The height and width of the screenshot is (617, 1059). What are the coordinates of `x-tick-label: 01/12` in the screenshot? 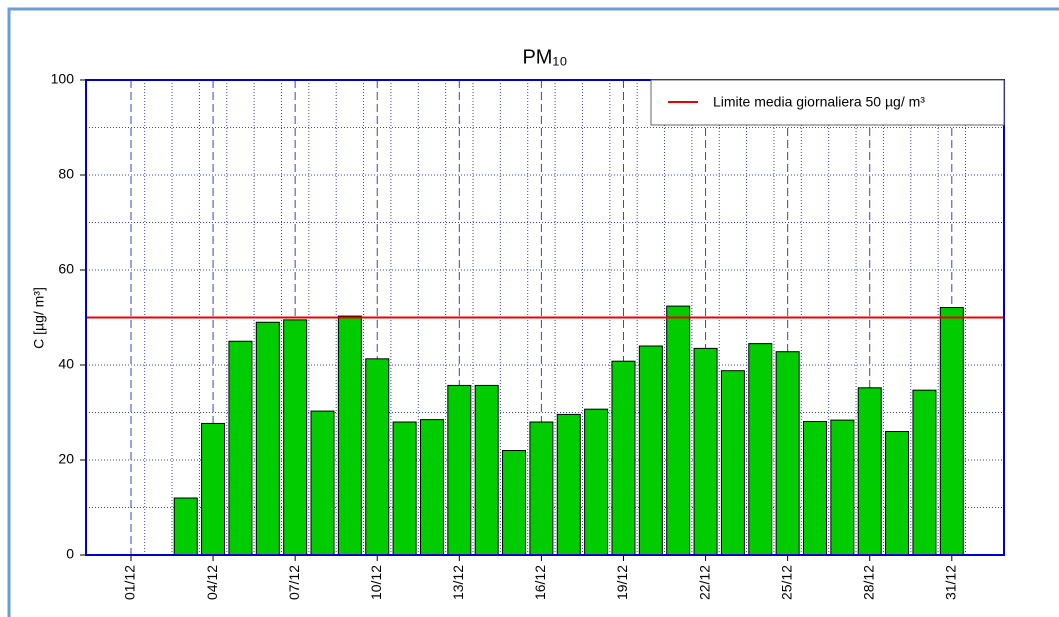 It's located at (130, 582).